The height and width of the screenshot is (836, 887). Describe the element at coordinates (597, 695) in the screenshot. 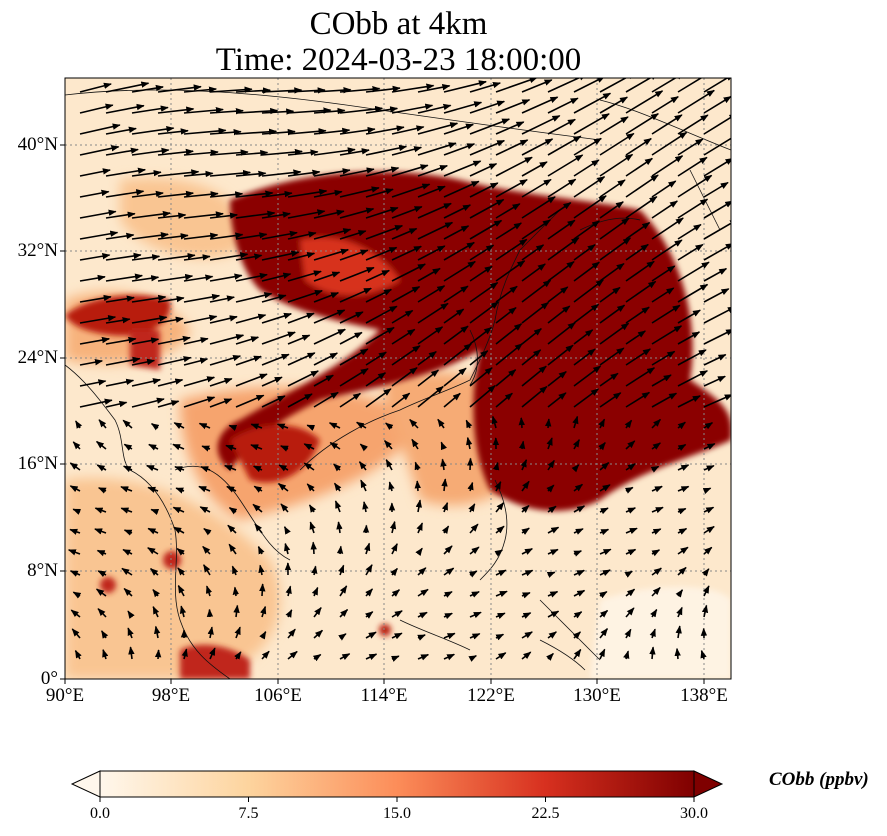

I see `lon-tick-130e: 130°E` at that location.